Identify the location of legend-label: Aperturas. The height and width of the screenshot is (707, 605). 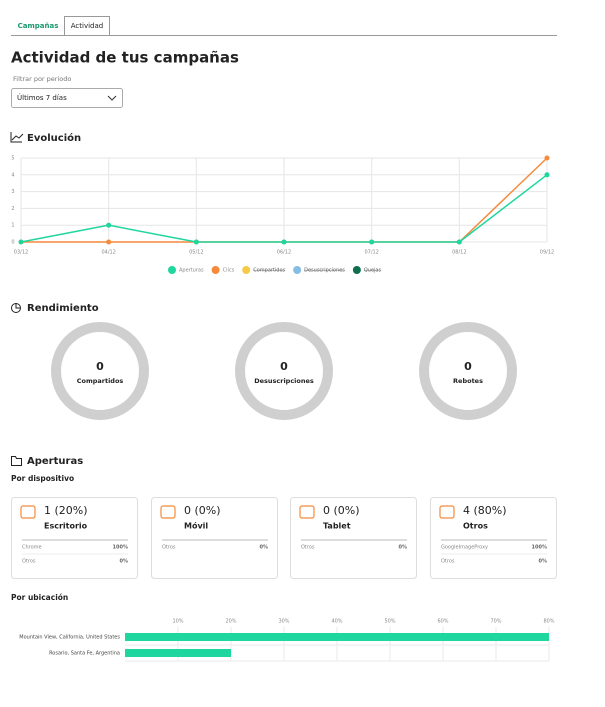
(191, 271).